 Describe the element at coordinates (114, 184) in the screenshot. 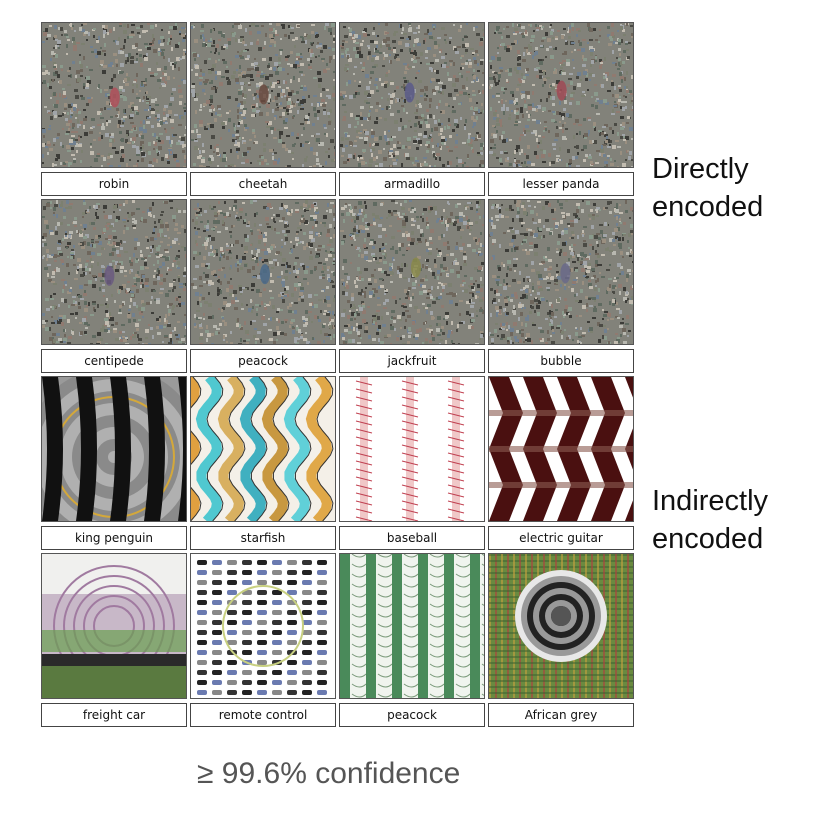

I see `class-label: robin` at that location.